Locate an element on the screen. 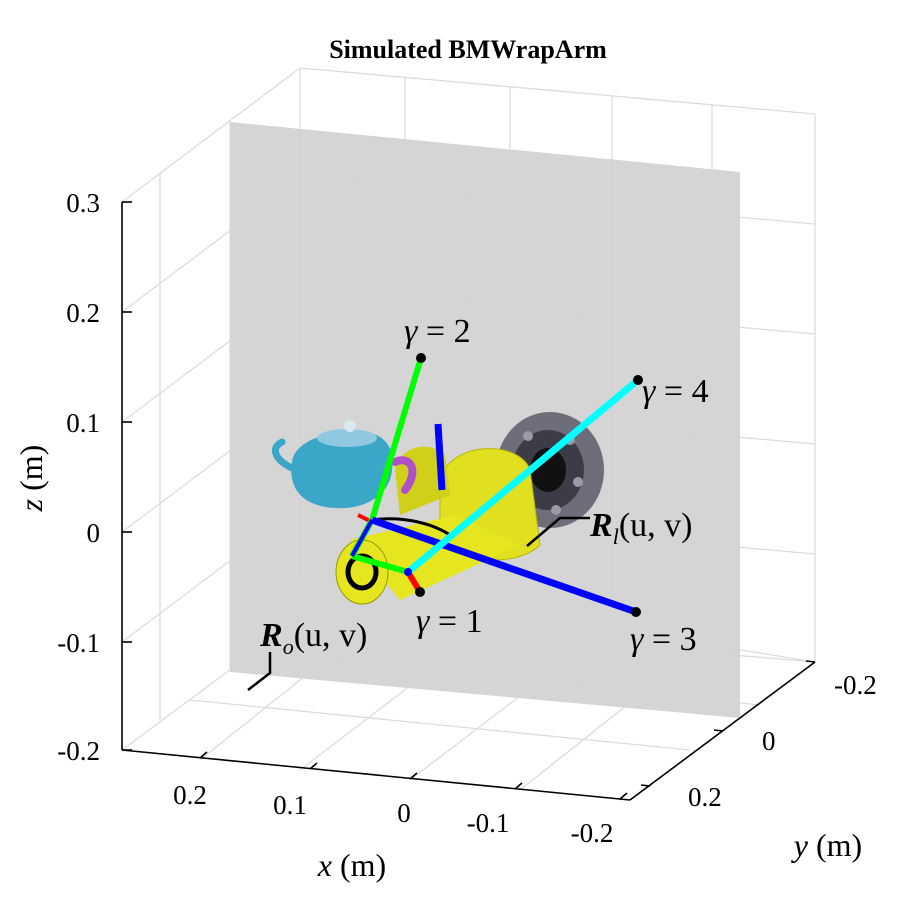  y-tick-labels: -0.2 0 0.2 is located at coordinates (782, 741).